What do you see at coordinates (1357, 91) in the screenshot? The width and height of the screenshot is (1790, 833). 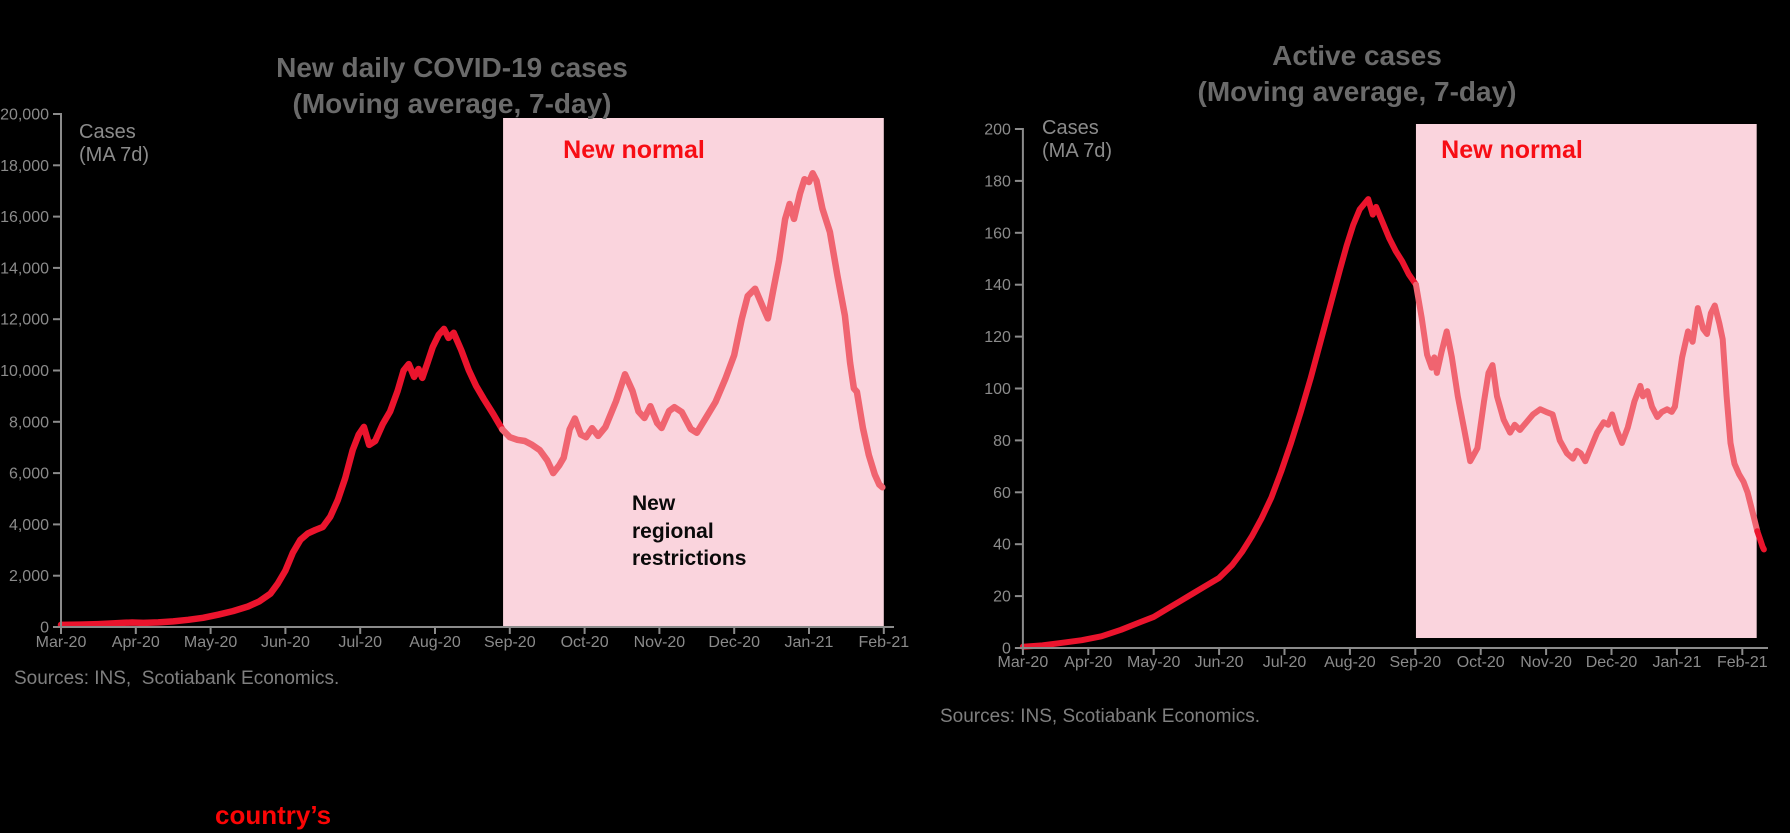 I see `right-chart-subtitle: (Moving average, 7-day)` at bounding box center [1357, 91].